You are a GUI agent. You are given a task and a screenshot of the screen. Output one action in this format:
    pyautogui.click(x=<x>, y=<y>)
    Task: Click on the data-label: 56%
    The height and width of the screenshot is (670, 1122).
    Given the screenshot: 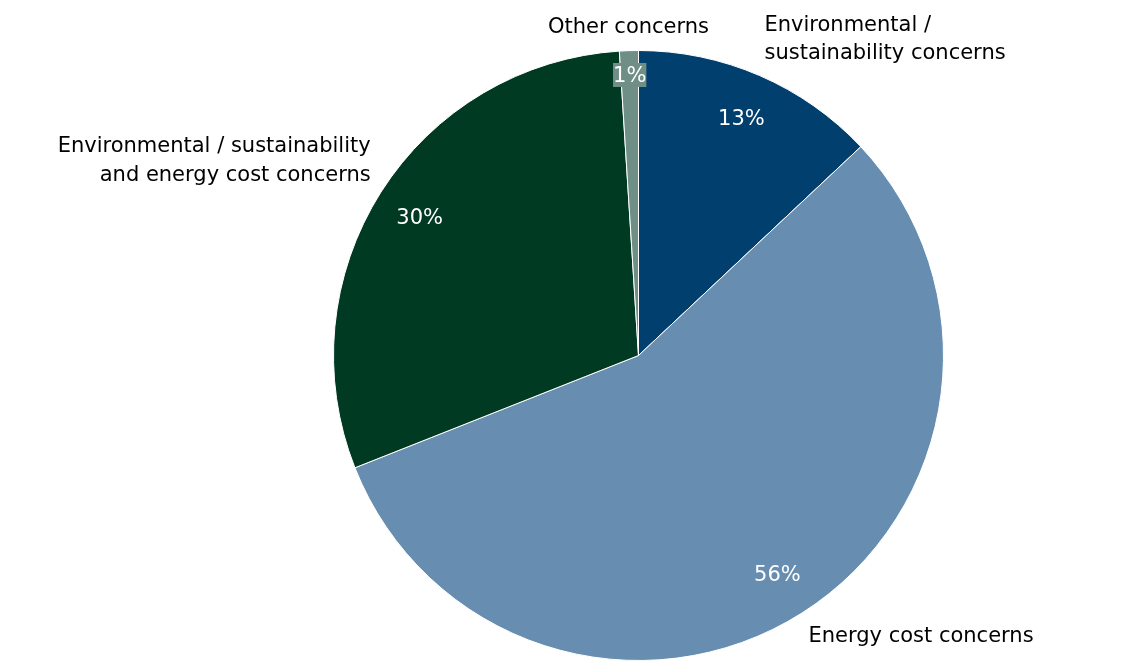 What is the action you would take?
    pyautogui.click(x=777, y=574)
    